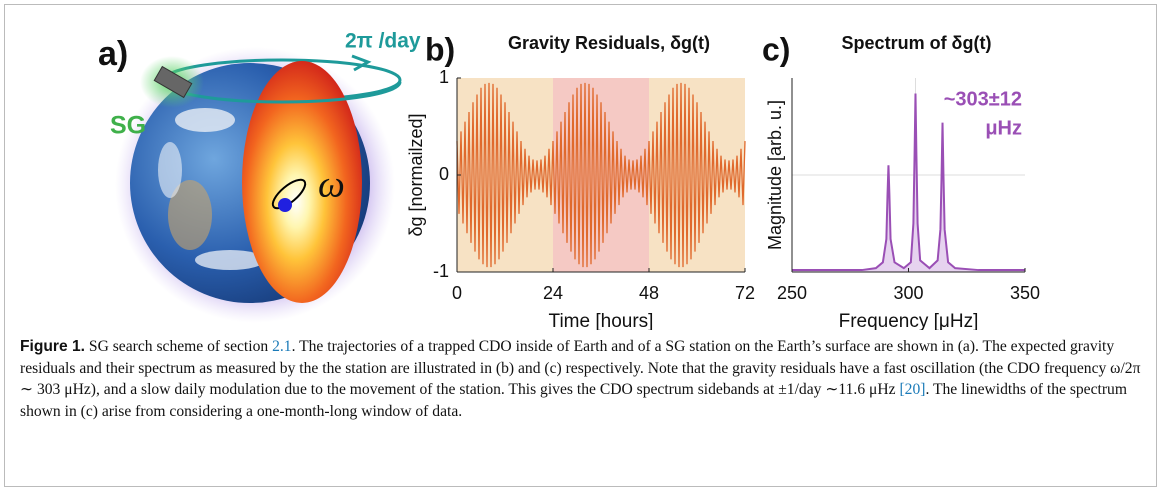 Image resolution: width=1163 pixels, height=493 pixels. What do you see at coordinates (1025, 293) in the screenshot?
I see `x-tick-label: 350` at bounding box center [1025, 293].